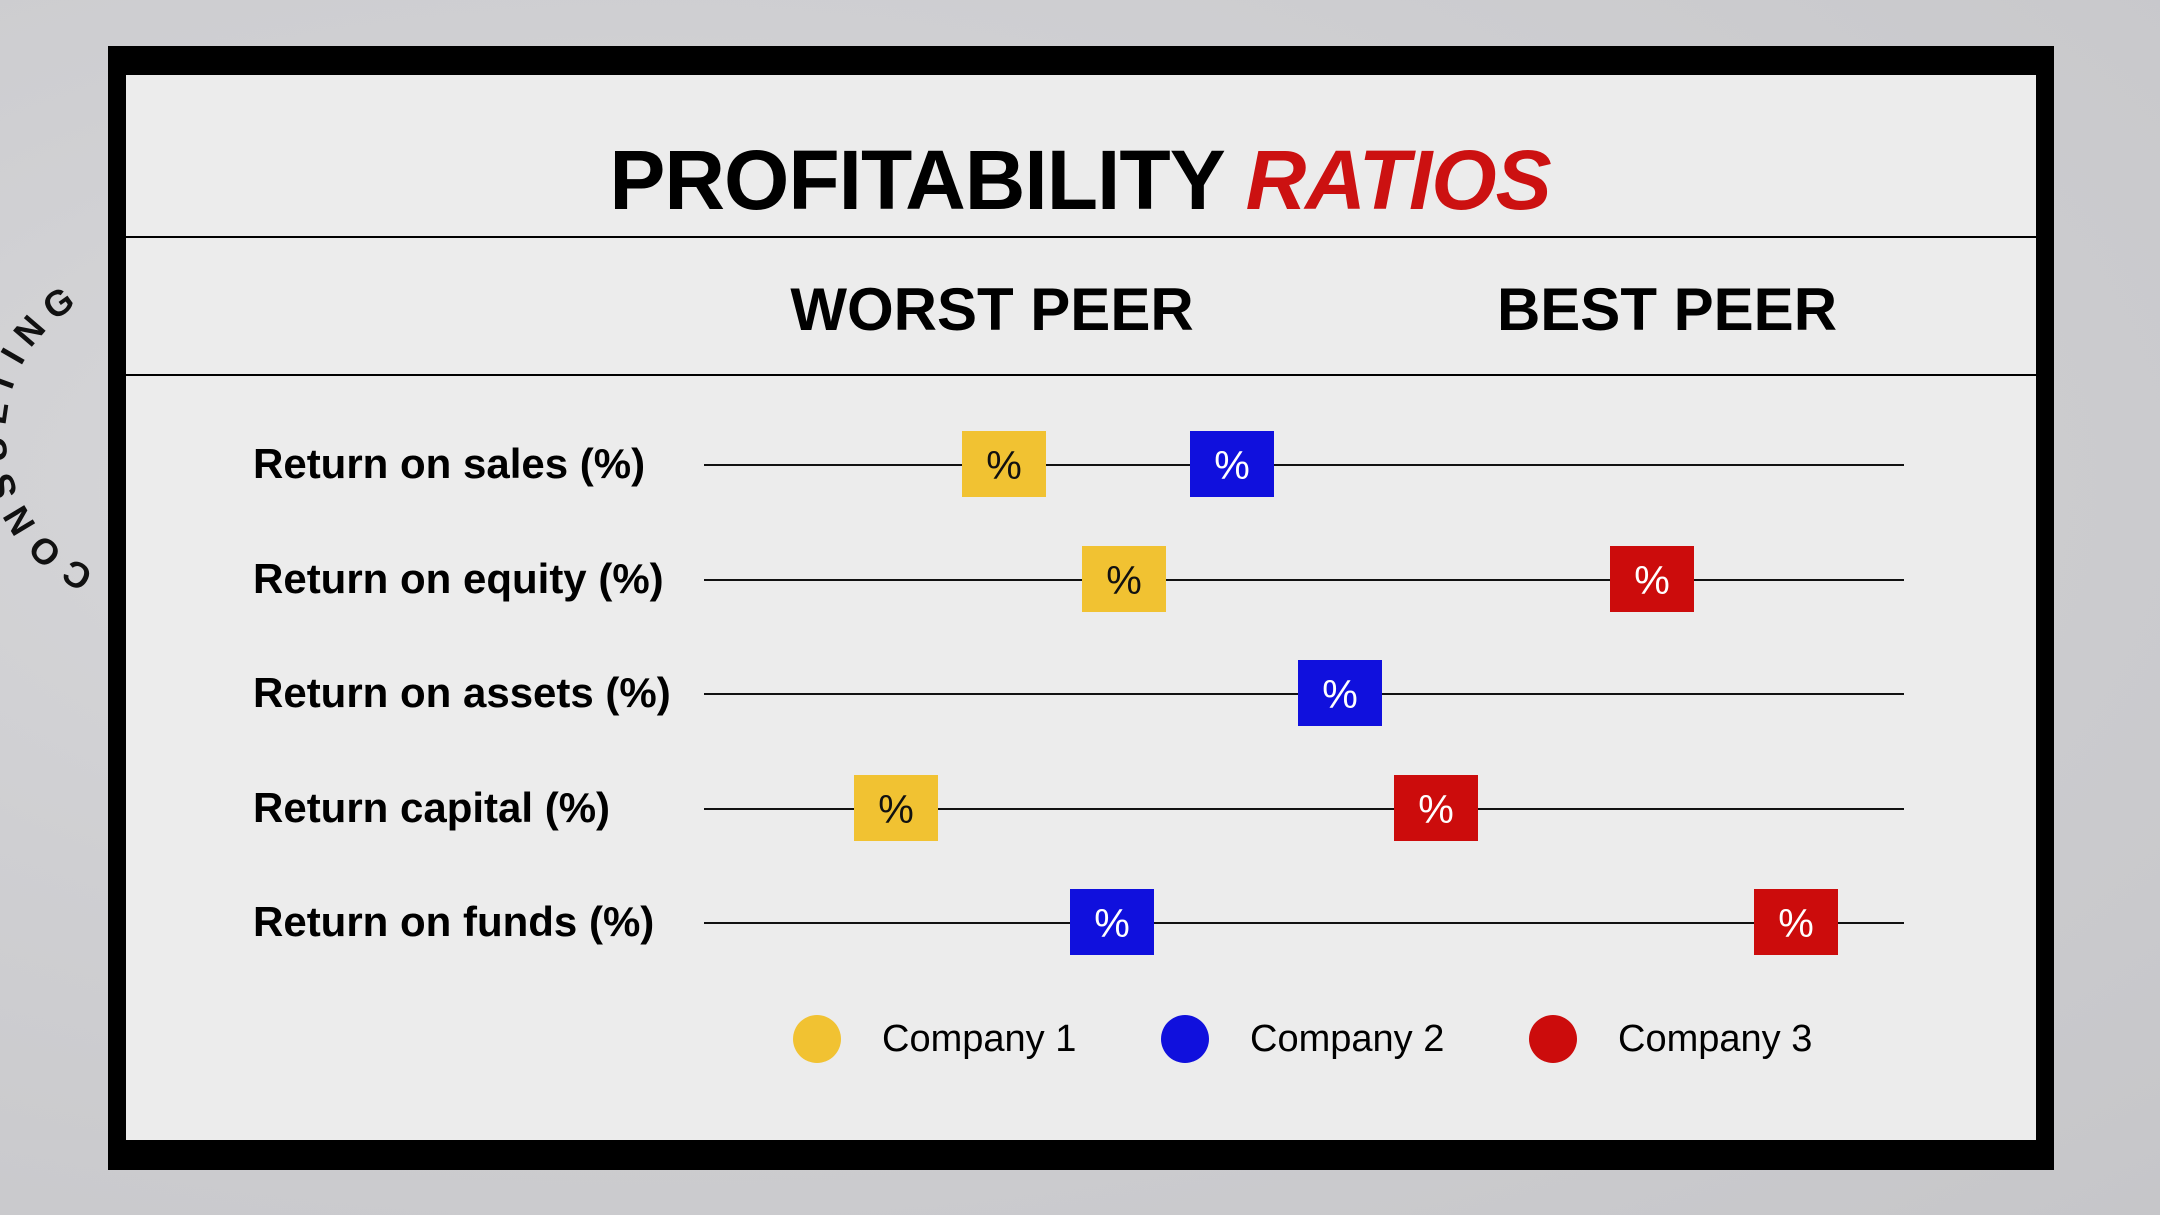 The height and width of the screenshot is (1215, 2160). What do you see at coordinates (1667, 309) in the screenshot?
I see `best-peer-heading: BEST PEER` at bounding box center [1667, 309].